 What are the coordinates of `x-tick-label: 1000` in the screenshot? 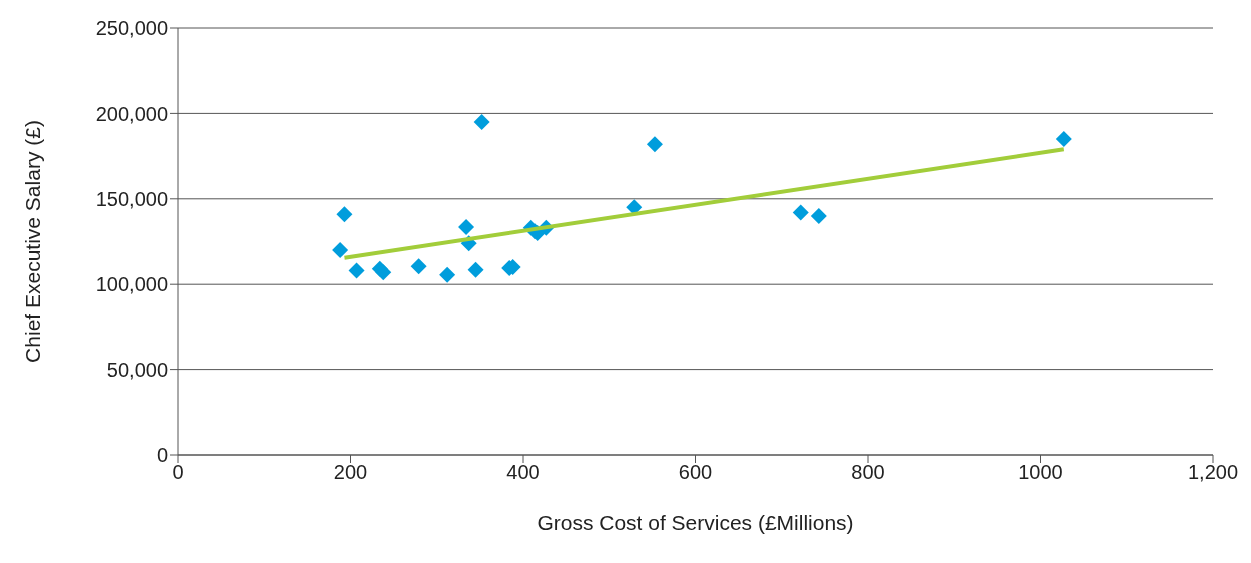 It's located at (1040, 472).